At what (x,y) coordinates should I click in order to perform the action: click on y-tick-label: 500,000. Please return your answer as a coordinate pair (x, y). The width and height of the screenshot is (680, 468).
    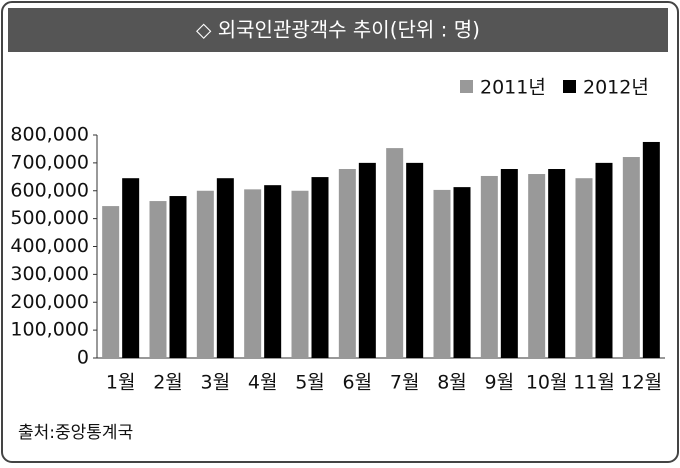
    Looking at the image, I should click on (49, 218).